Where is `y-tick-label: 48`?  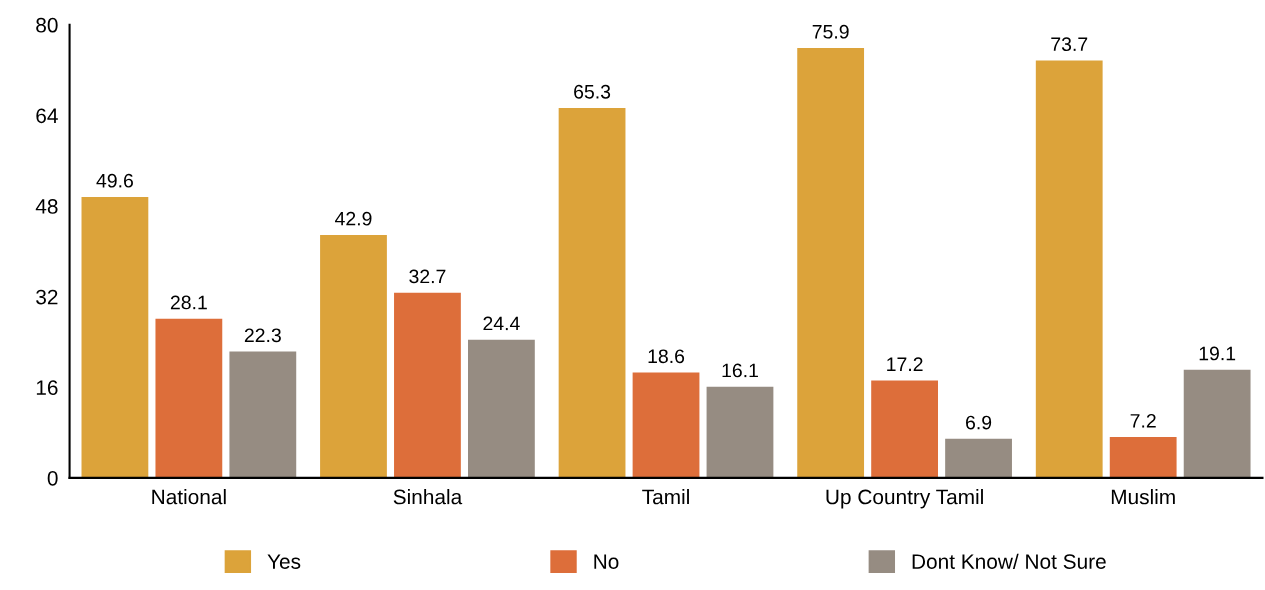 y-tick-label: 48 is located at coordinates (46, 206).